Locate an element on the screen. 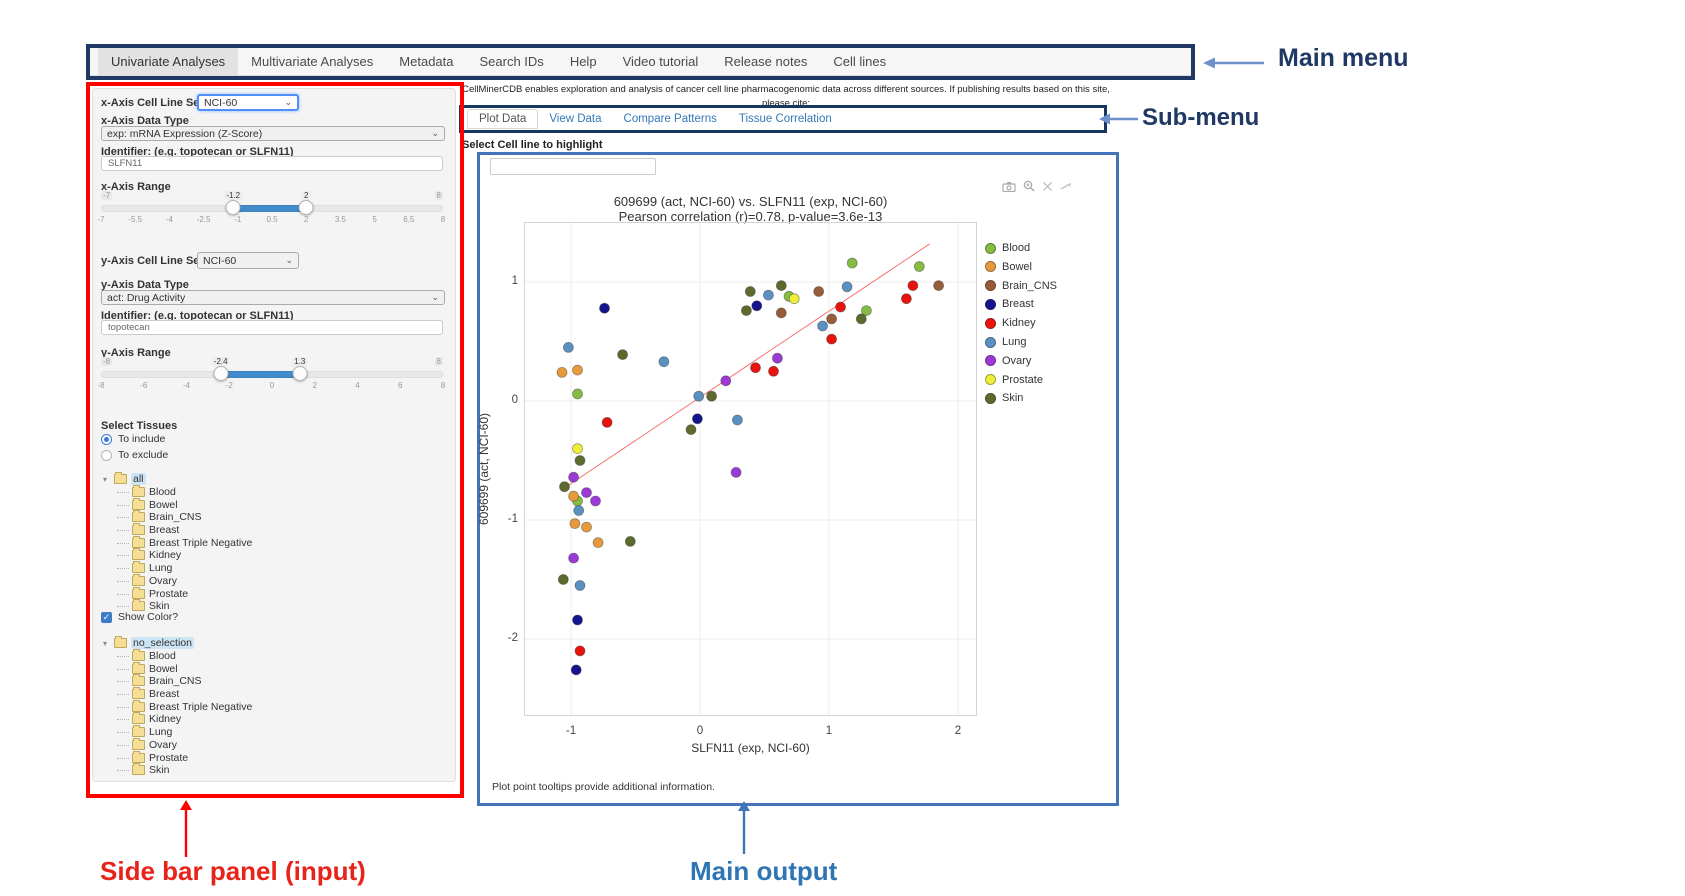 This screenshot has height=896, width=1685. menu-item-video-tutorial: Video tutorial is located at coordinates (660, 61).